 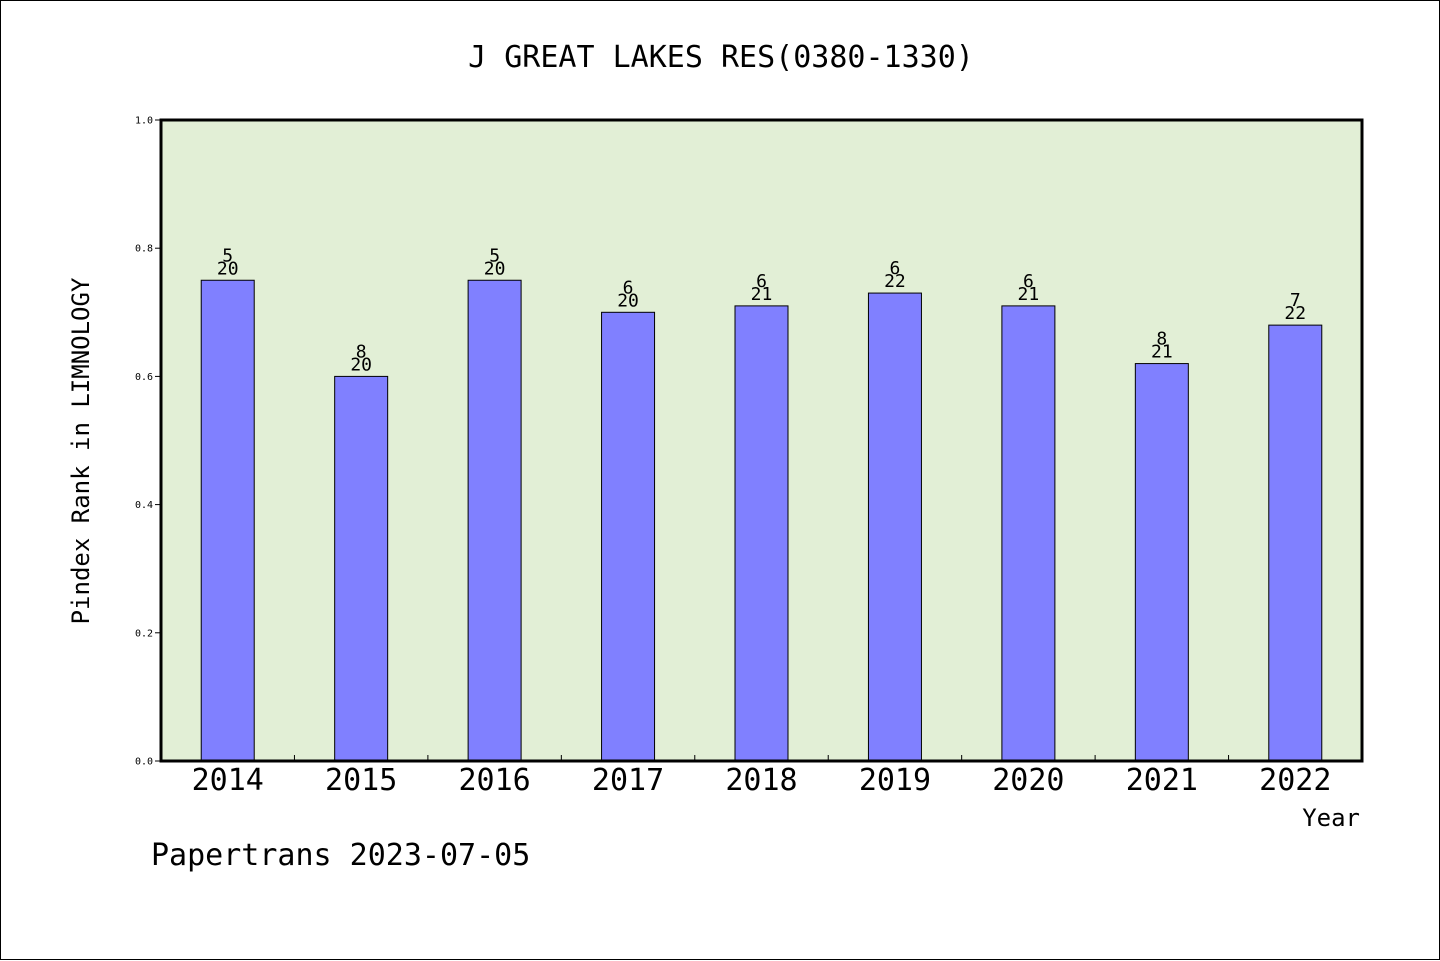 I want to click on x-tick-label: 2019, so click(x=895, y=780).